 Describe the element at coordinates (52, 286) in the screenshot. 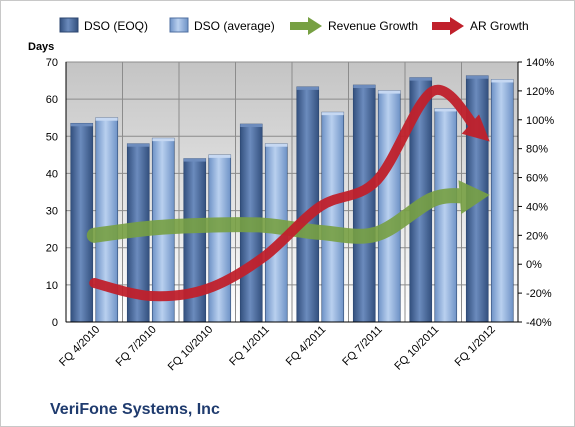

I see `y-tick-label: 10` at that location.